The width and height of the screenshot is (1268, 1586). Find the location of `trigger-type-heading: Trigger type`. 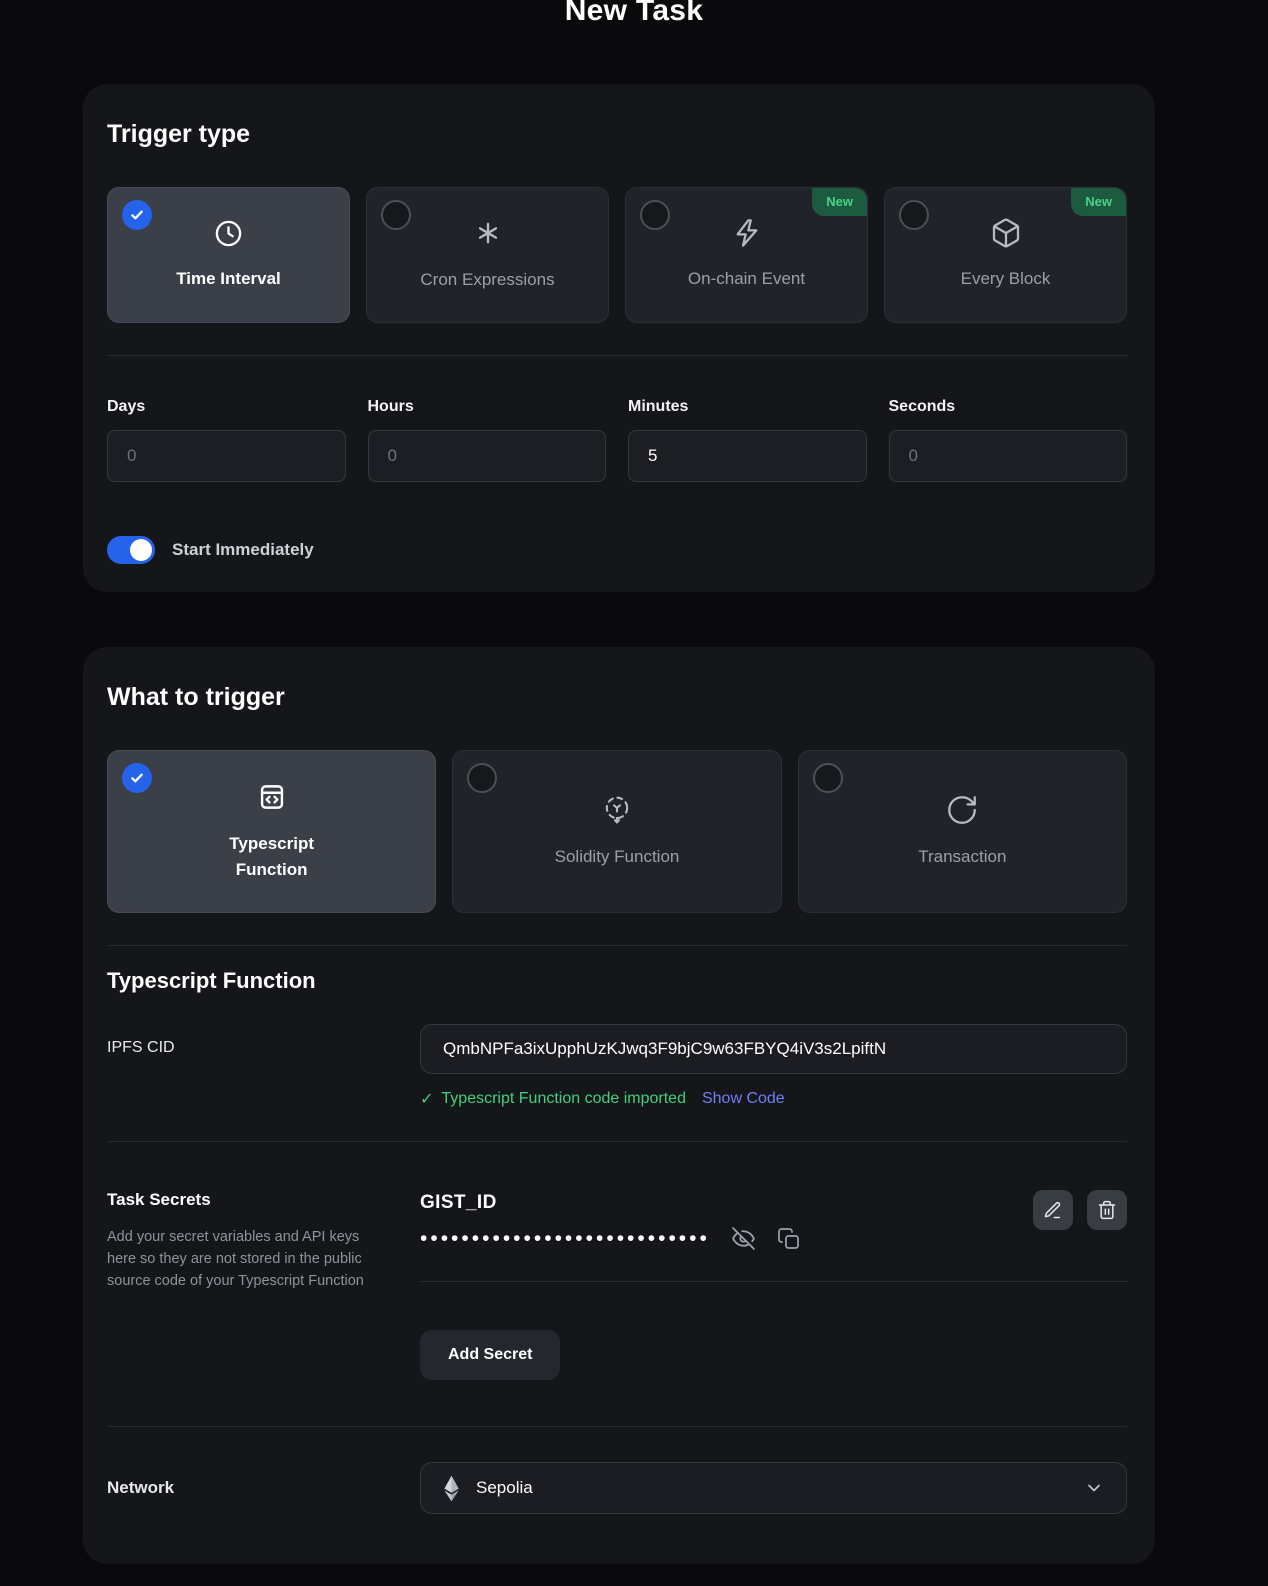

trigger-type-heading: Trigger type is located at coordinates (179, 134).